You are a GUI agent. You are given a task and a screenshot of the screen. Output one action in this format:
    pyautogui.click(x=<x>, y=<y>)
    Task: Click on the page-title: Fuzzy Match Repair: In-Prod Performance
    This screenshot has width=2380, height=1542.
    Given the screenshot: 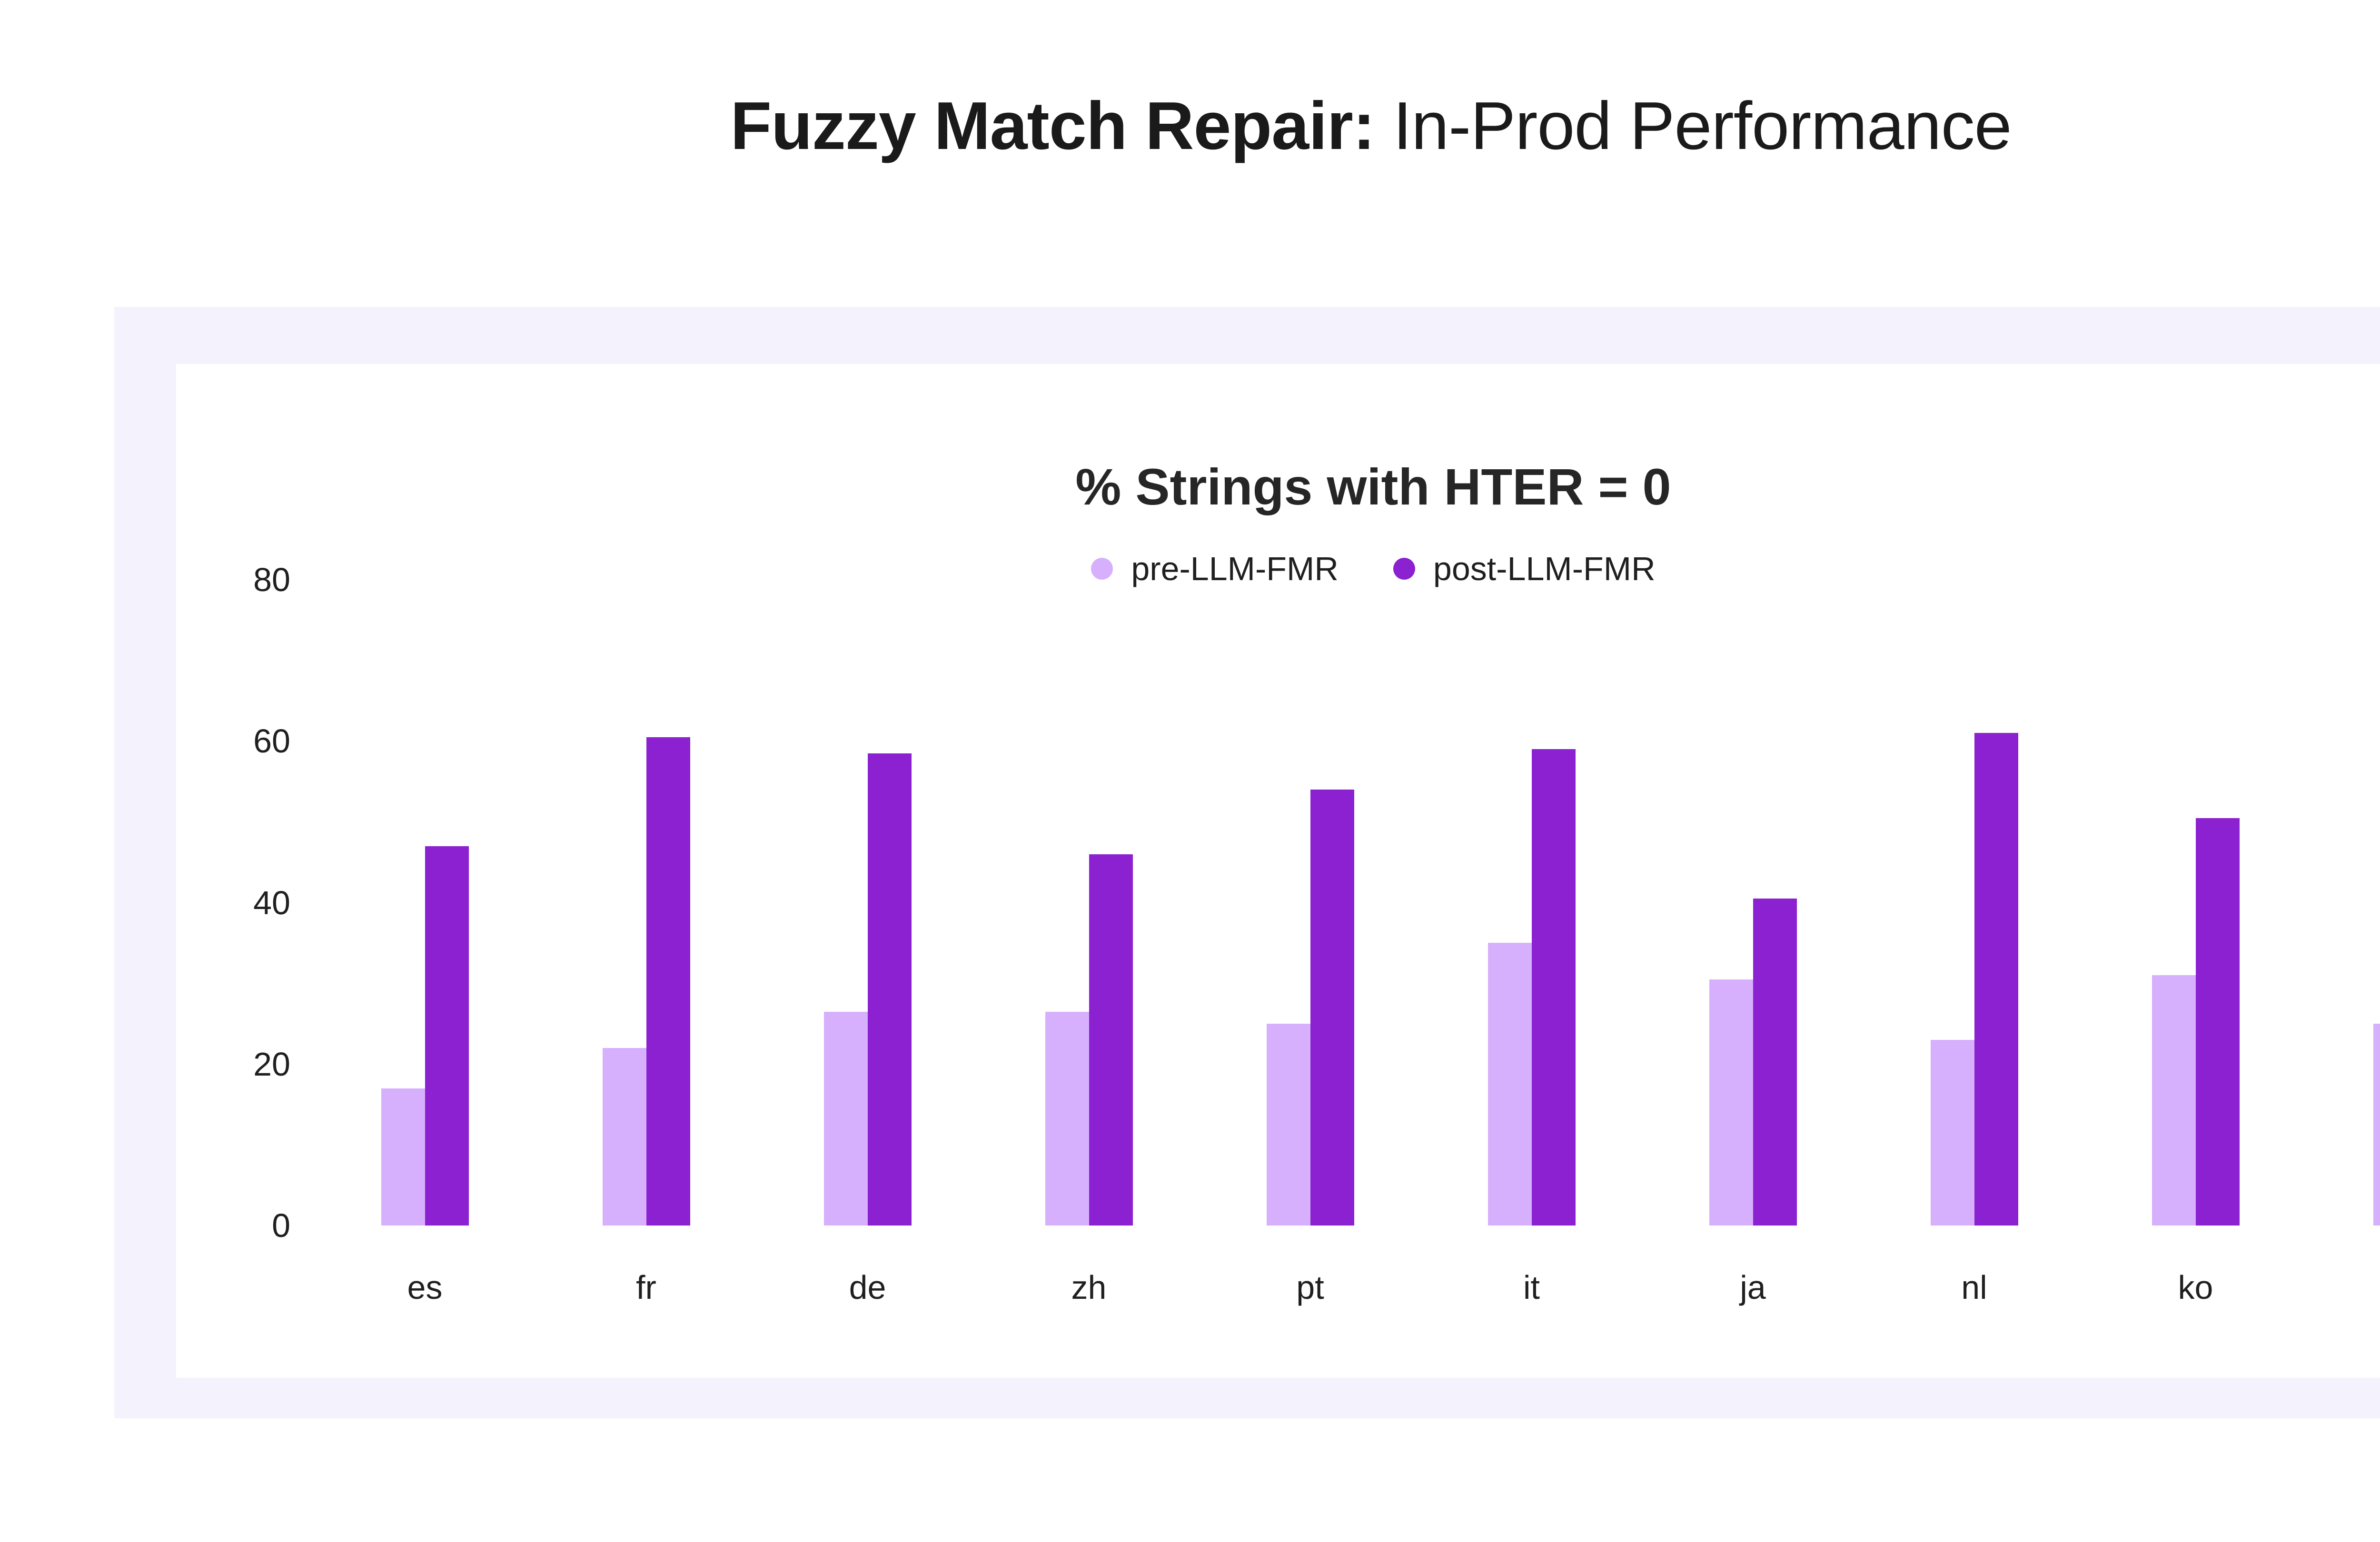 What is the action you would take?
    pyautogui.click(x=1190, y=126)
    